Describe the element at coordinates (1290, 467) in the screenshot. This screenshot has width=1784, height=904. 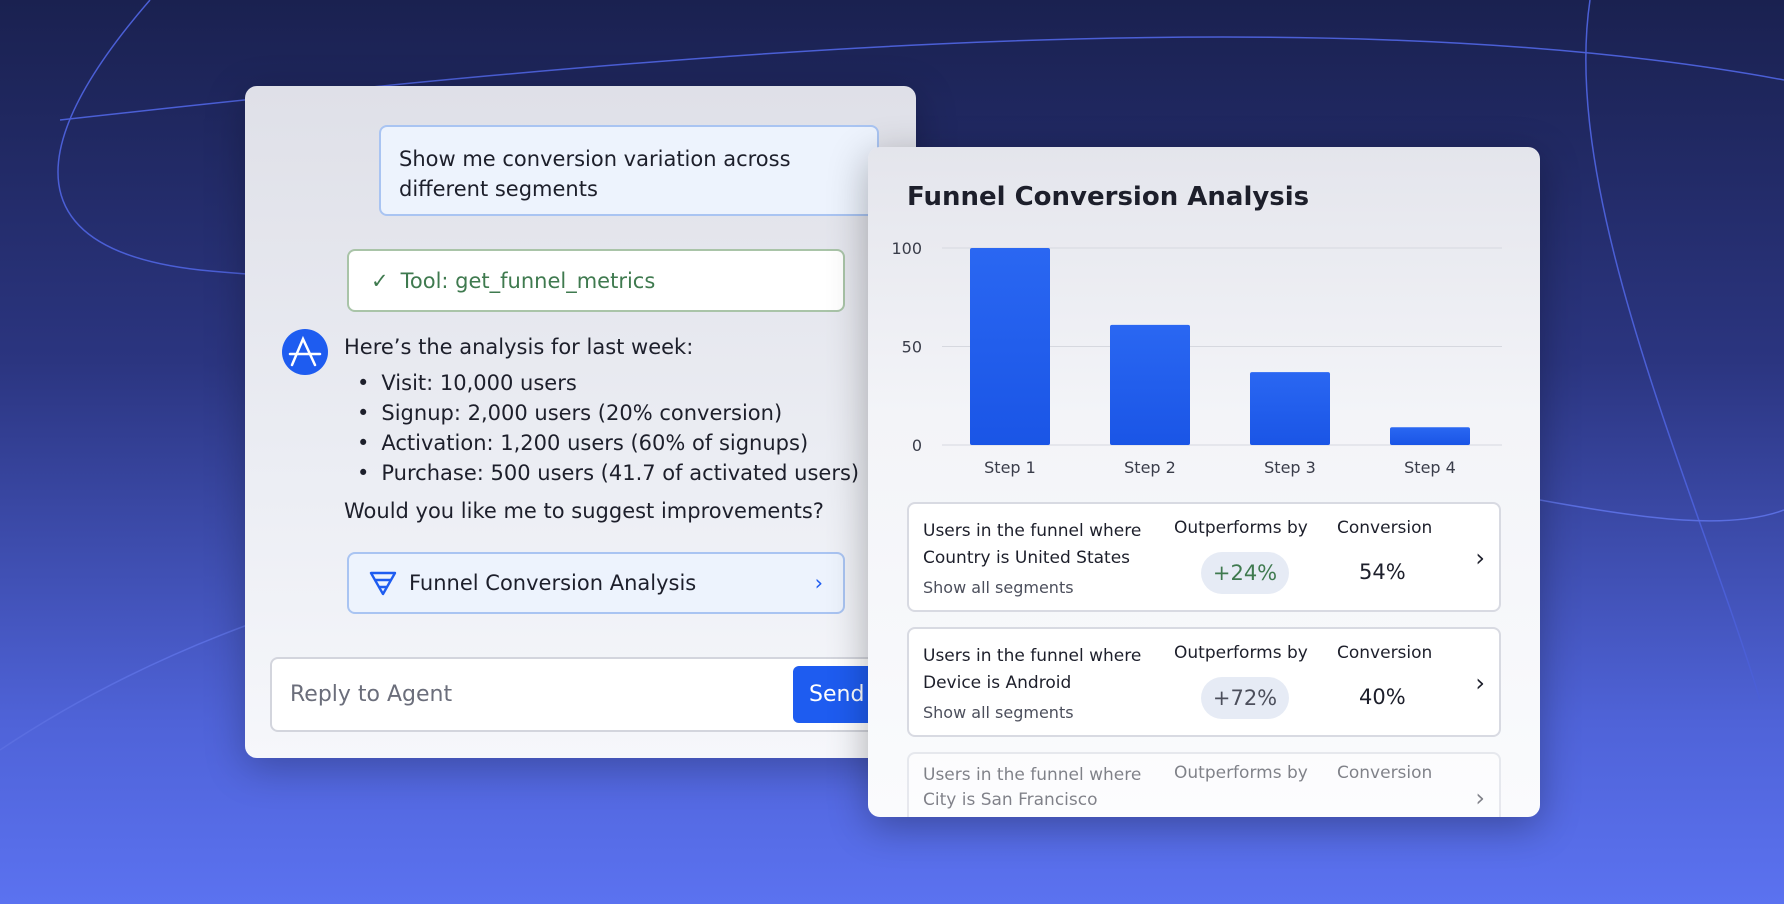
I see `x-tick-label: Step 3` at that location.